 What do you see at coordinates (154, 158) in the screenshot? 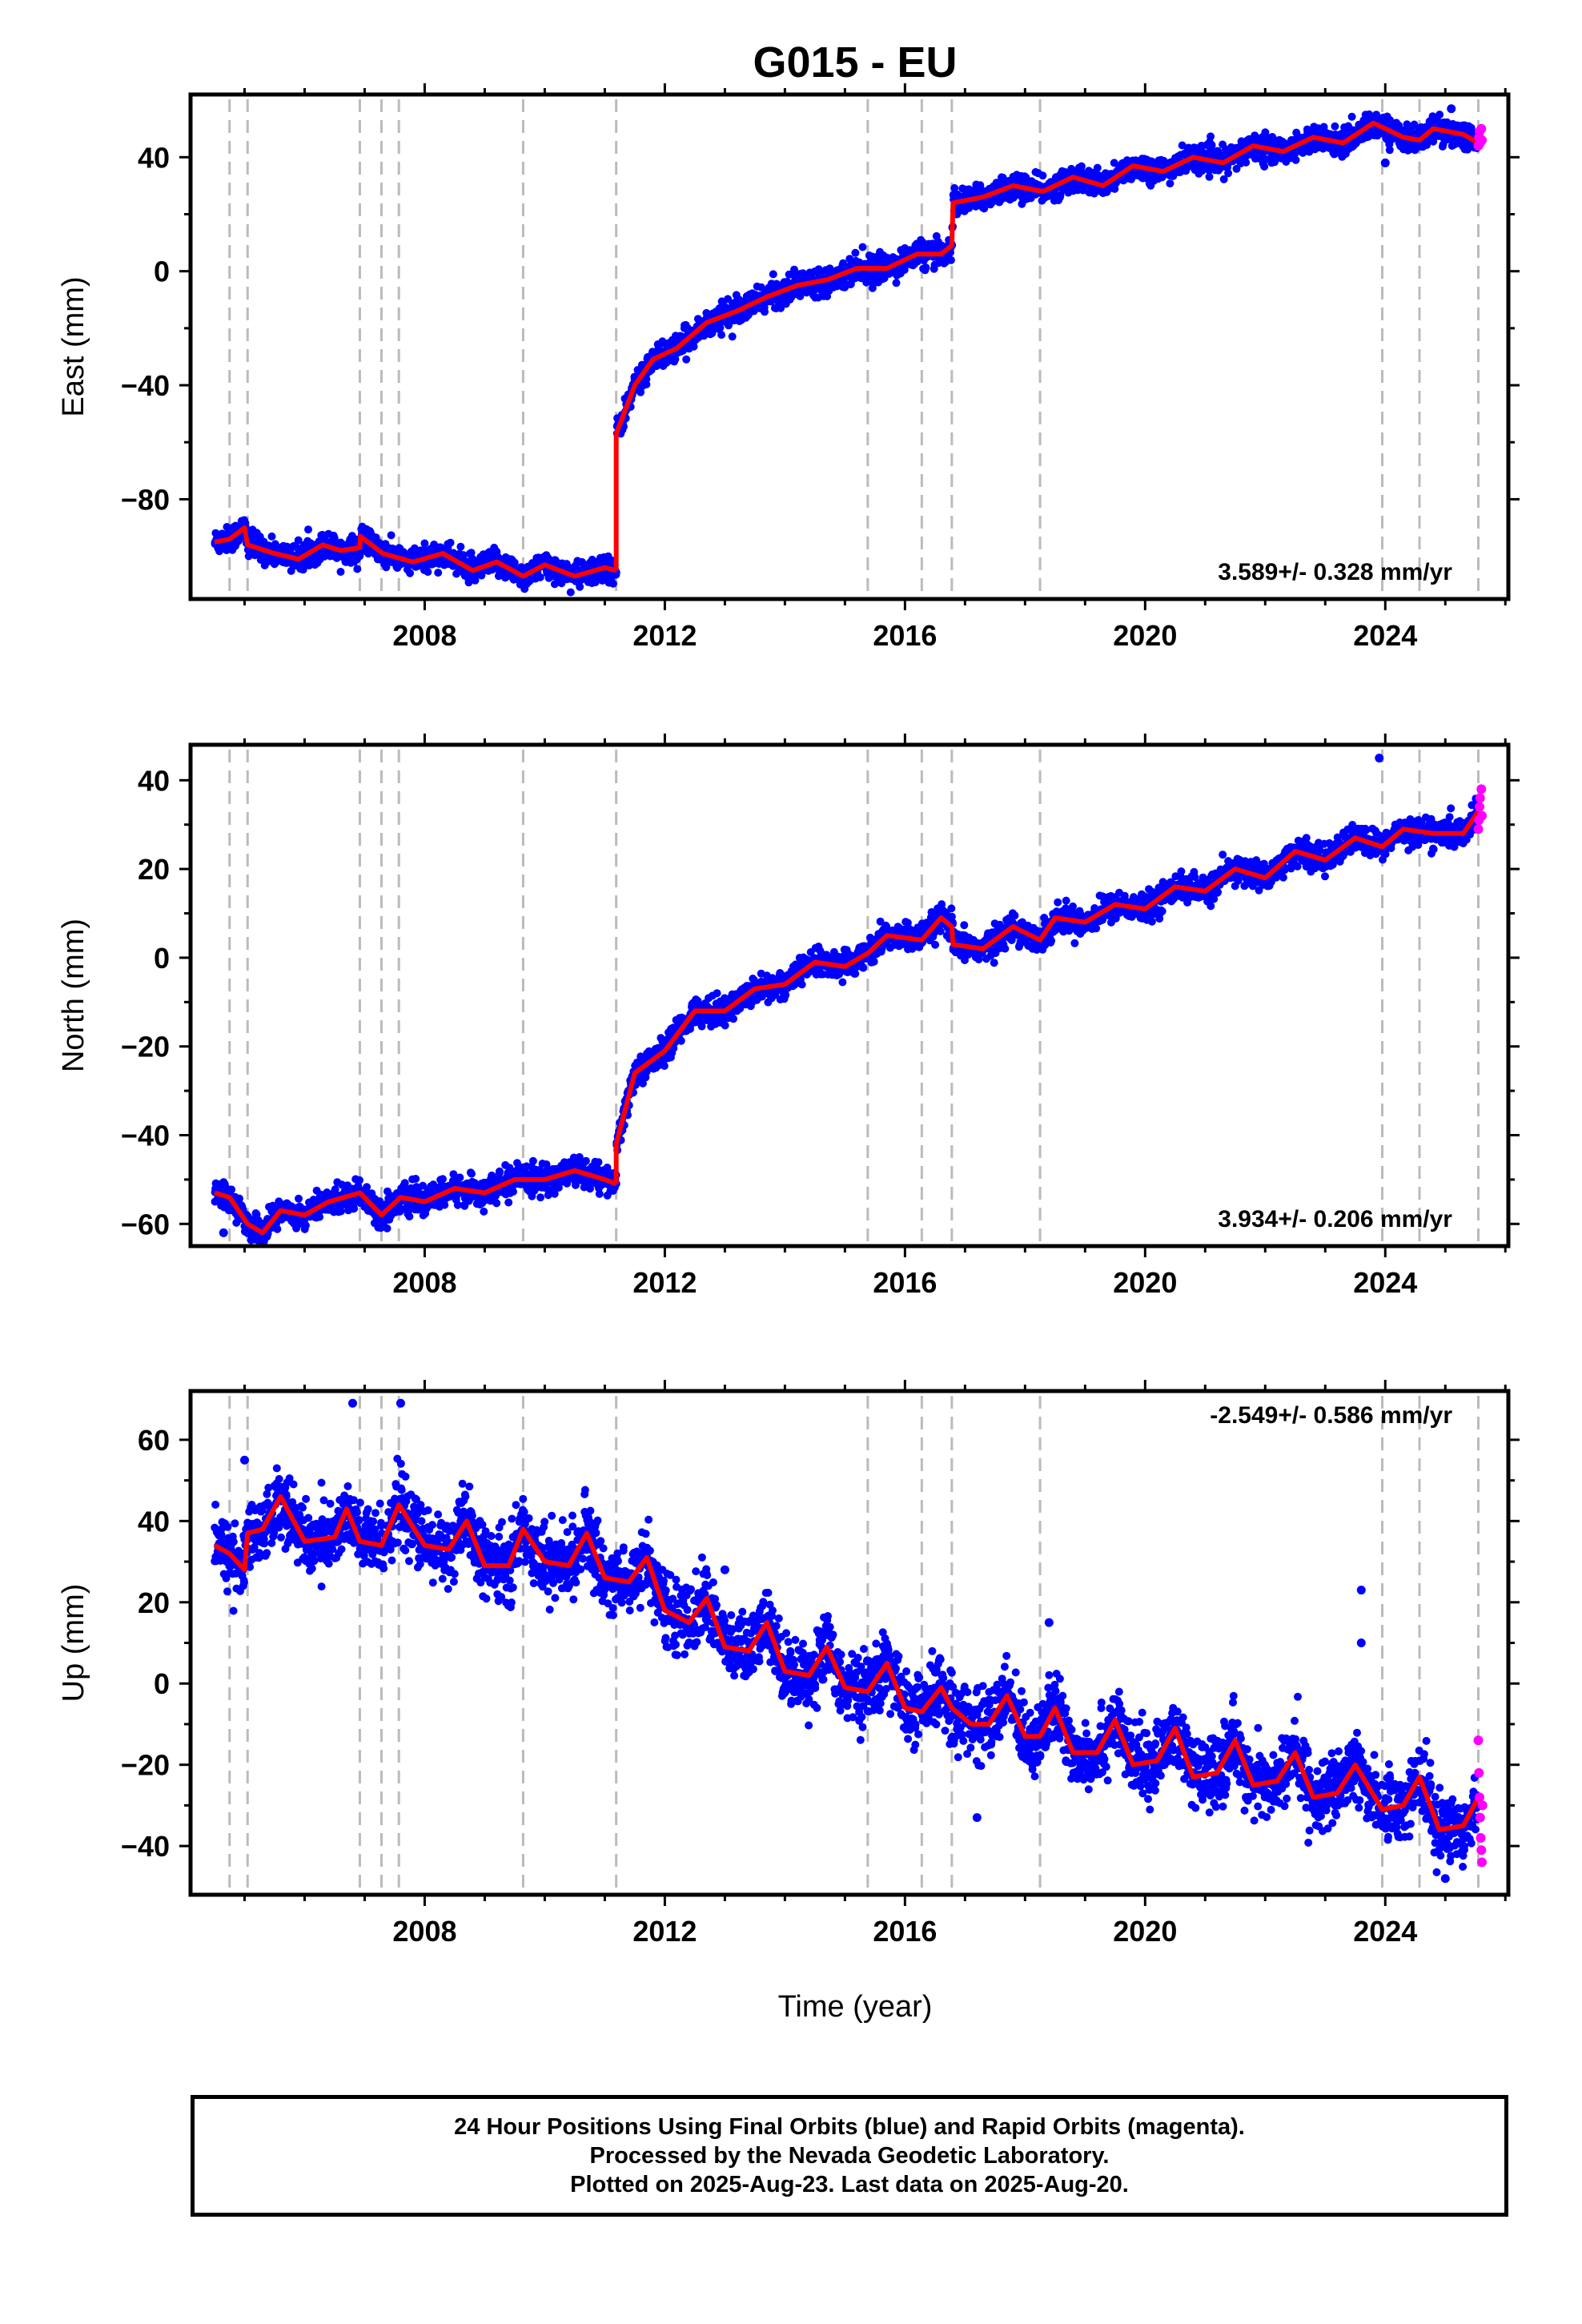
I see `east-y-tick-label-3: 40` at bounding box center [154, 158].